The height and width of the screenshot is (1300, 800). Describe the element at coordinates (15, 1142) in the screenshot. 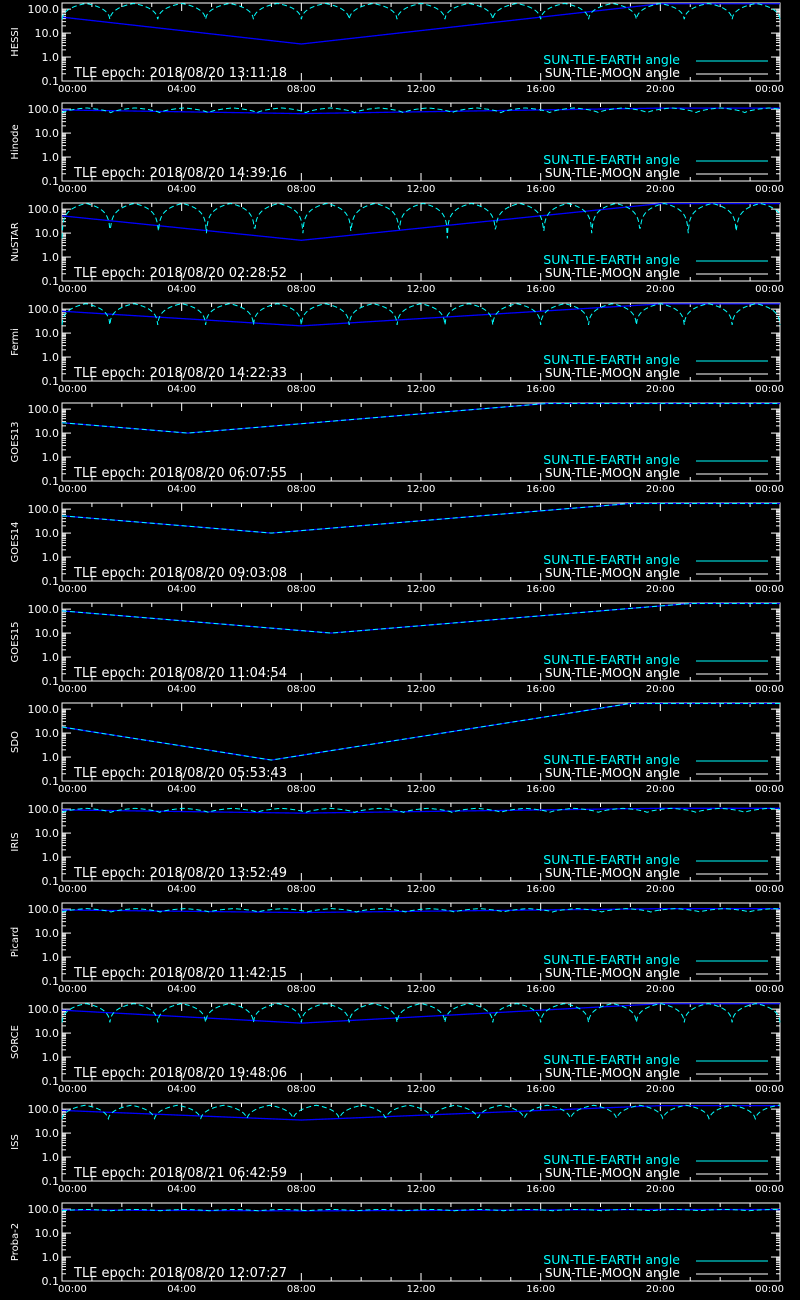

I see `satellite-name: ISS` at that location.